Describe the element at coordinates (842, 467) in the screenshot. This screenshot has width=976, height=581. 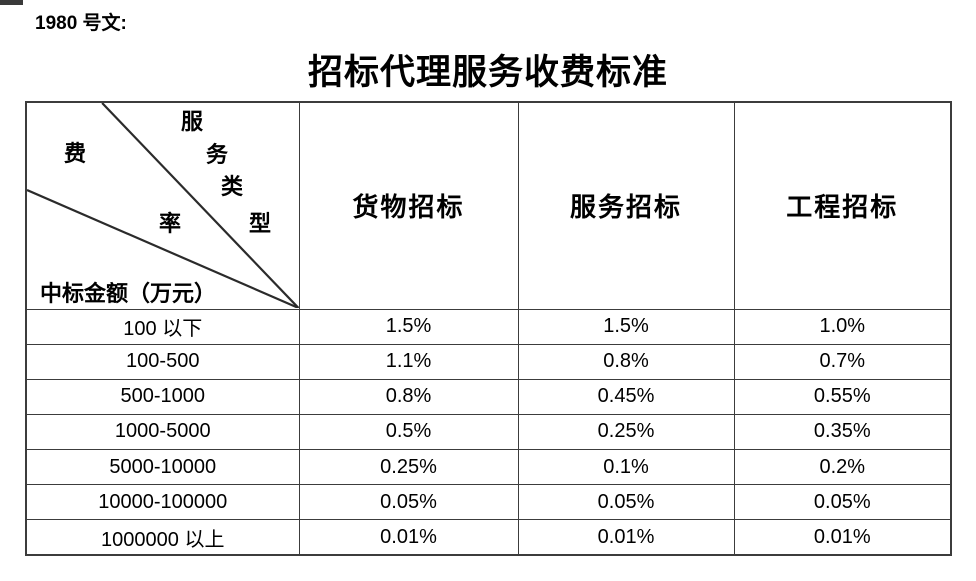
I see `rate-value: 0.2%` at that location.